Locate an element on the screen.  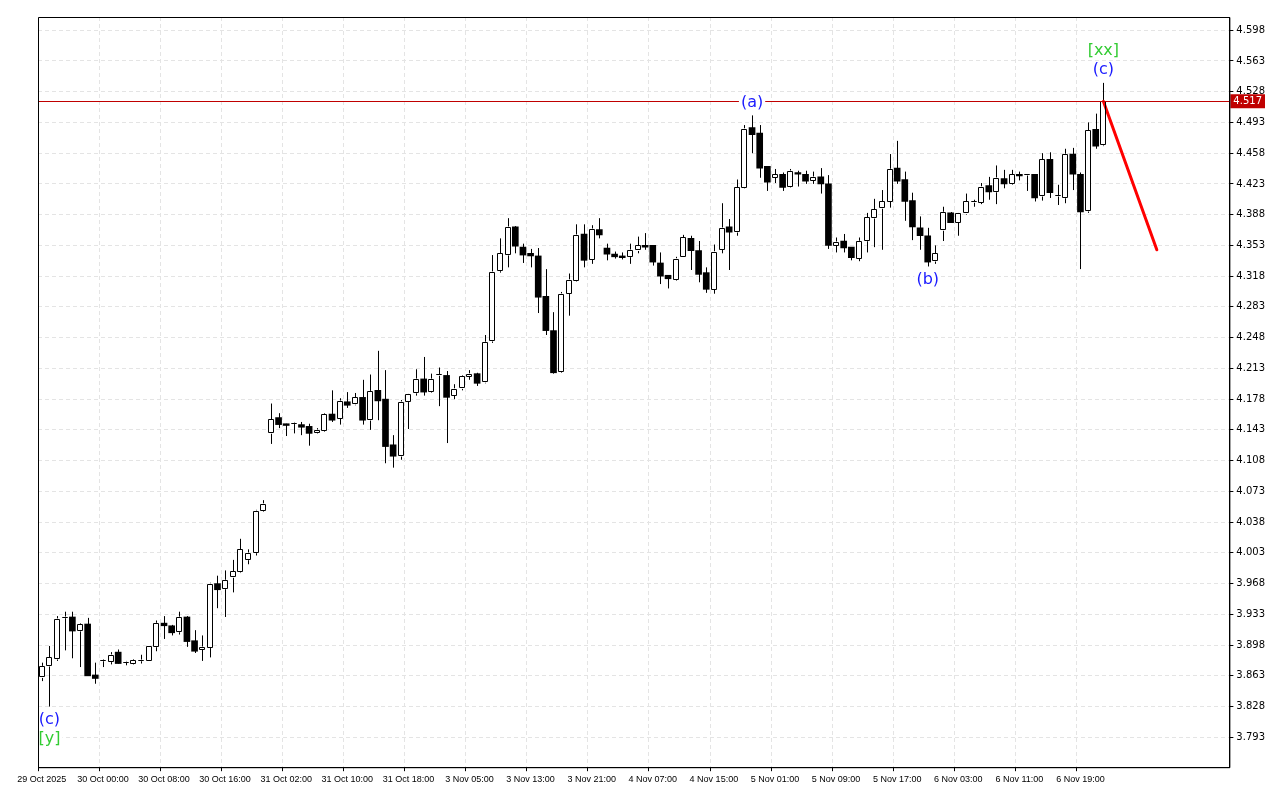
x-tick-label: 30 Oct 00:00 is located at coordinates (103, 779).